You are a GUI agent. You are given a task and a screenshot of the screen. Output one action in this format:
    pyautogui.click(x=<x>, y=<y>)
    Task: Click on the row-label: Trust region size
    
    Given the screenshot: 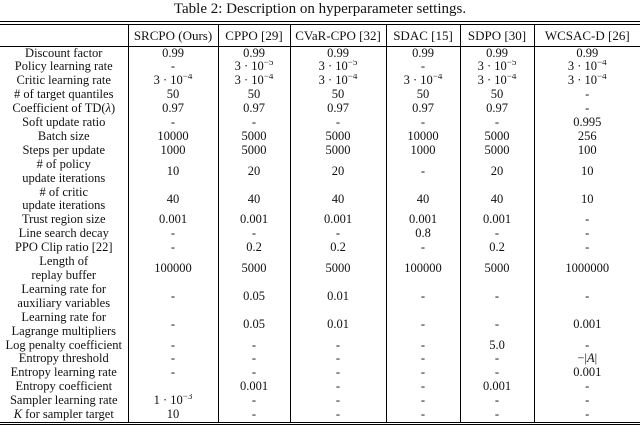 What is the action you would take?
    pyautogui.click(x=63, y=220)
    